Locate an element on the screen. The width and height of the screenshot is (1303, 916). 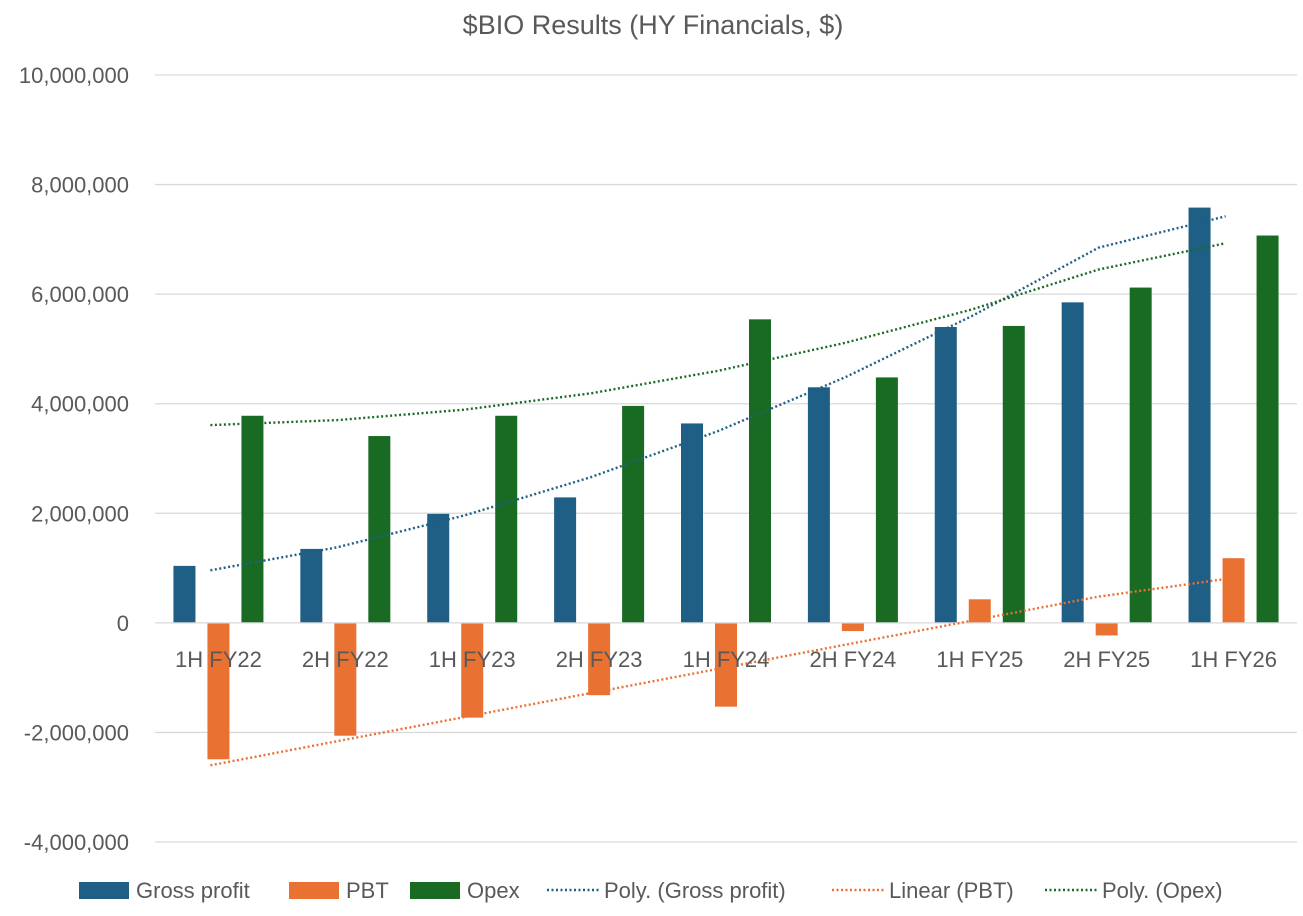
legend-item: Linear (PBT) is located at coordinates (923, 890).